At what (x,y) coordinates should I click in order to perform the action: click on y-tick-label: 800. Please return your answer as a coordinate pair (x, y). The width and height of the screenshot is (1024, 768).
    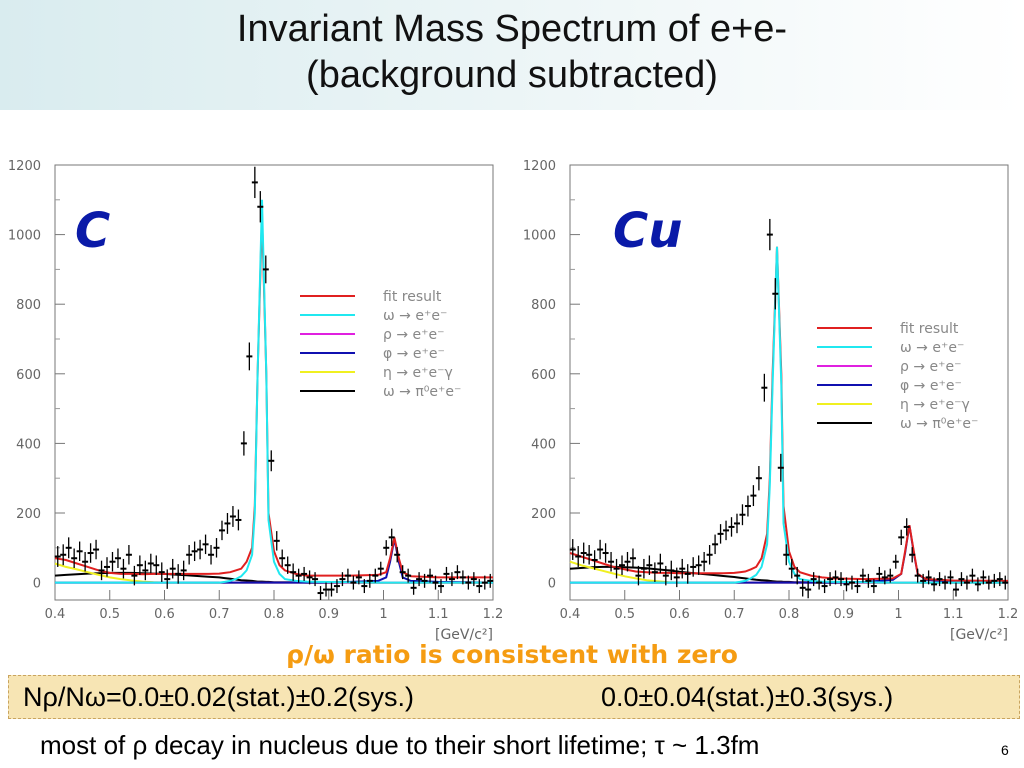
    Looking at the image, I should click on (28, 305).